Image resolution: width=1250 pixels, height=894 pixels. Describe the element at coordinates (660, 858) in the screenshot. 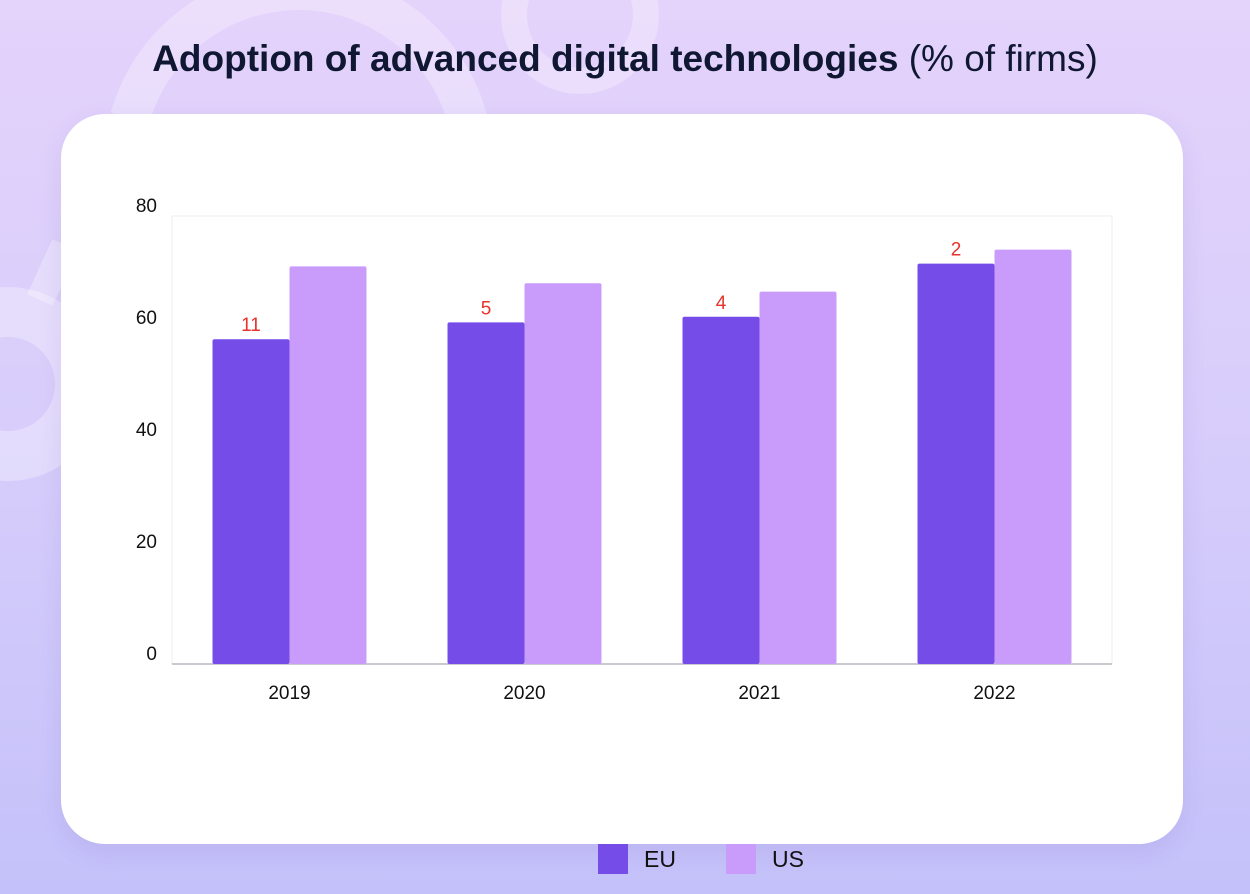

I see `legend-label-eu: EU` at that location.